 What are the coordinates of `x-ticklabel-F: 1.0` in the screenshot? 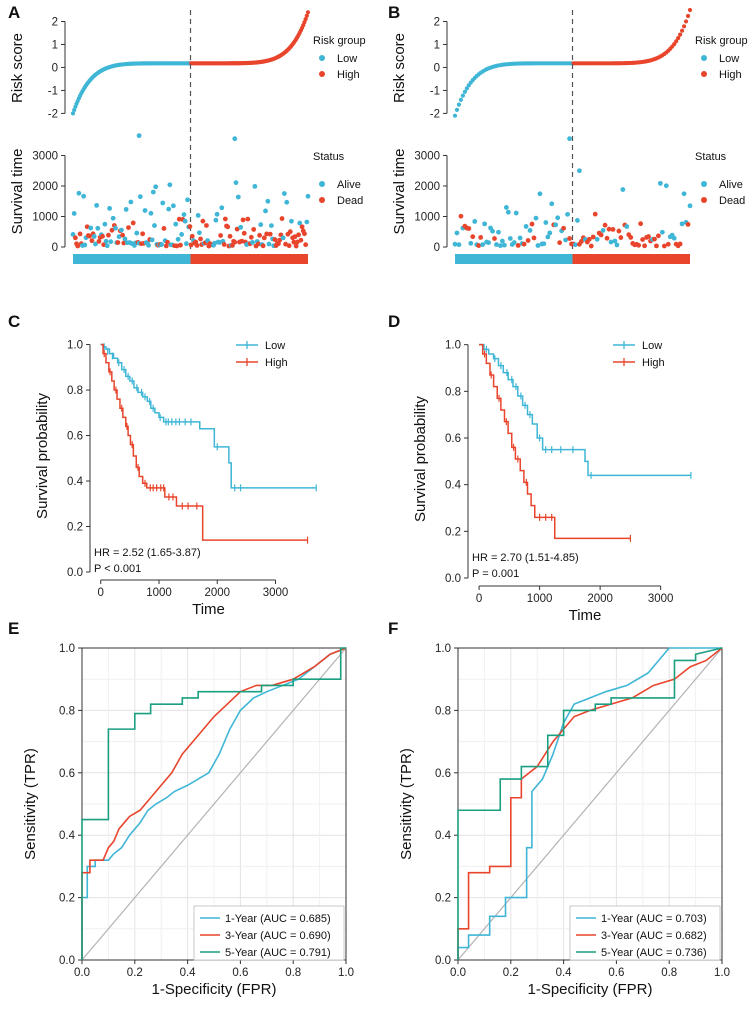 It's located at (722, 973).